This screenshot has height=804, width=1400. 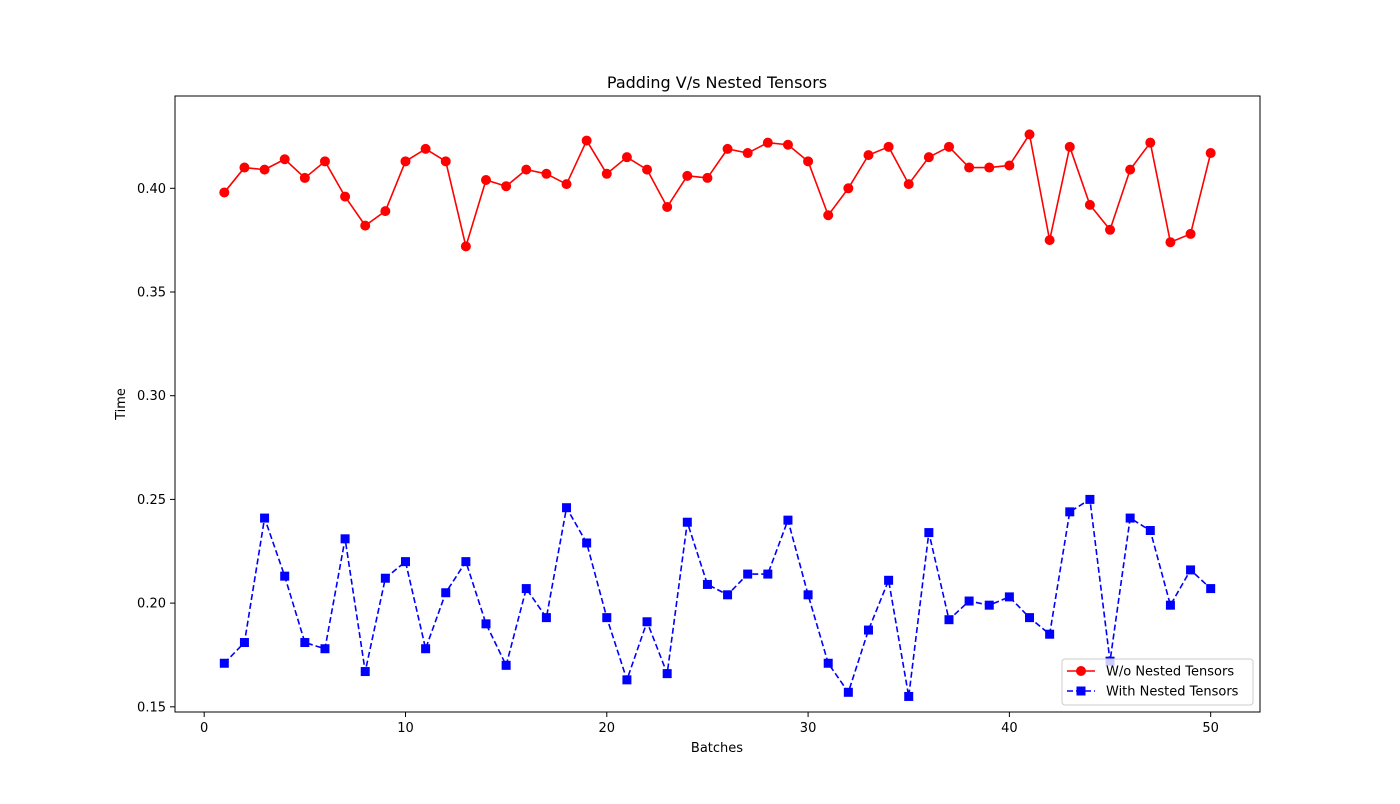 What do you see at coordinates (1170, 672) in the screenshot?
I see `legend-label: W/o Nested Tensors` at bounding box center [1170, 672].